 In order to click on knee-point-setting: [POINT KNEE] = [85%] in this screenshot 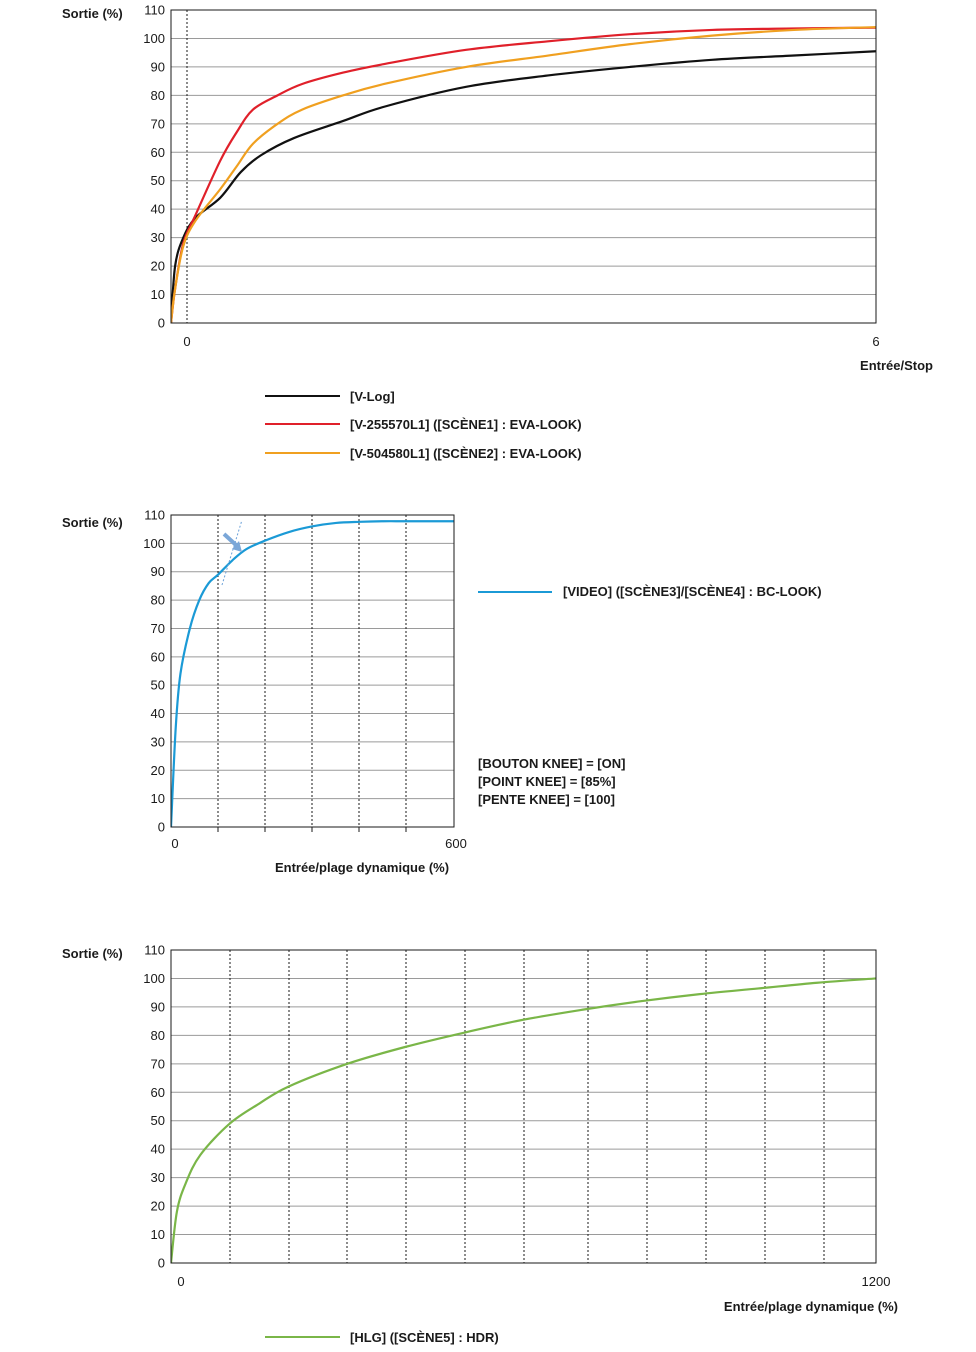, I will do `click(547, 781)`.